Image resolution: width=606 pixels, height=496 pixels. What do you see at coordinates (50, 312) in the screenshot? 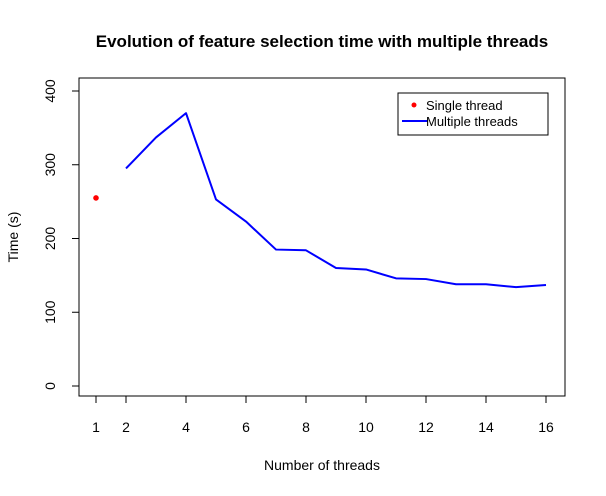
I see `y-tick-label-100: 100` at bounding box center [50, 312].